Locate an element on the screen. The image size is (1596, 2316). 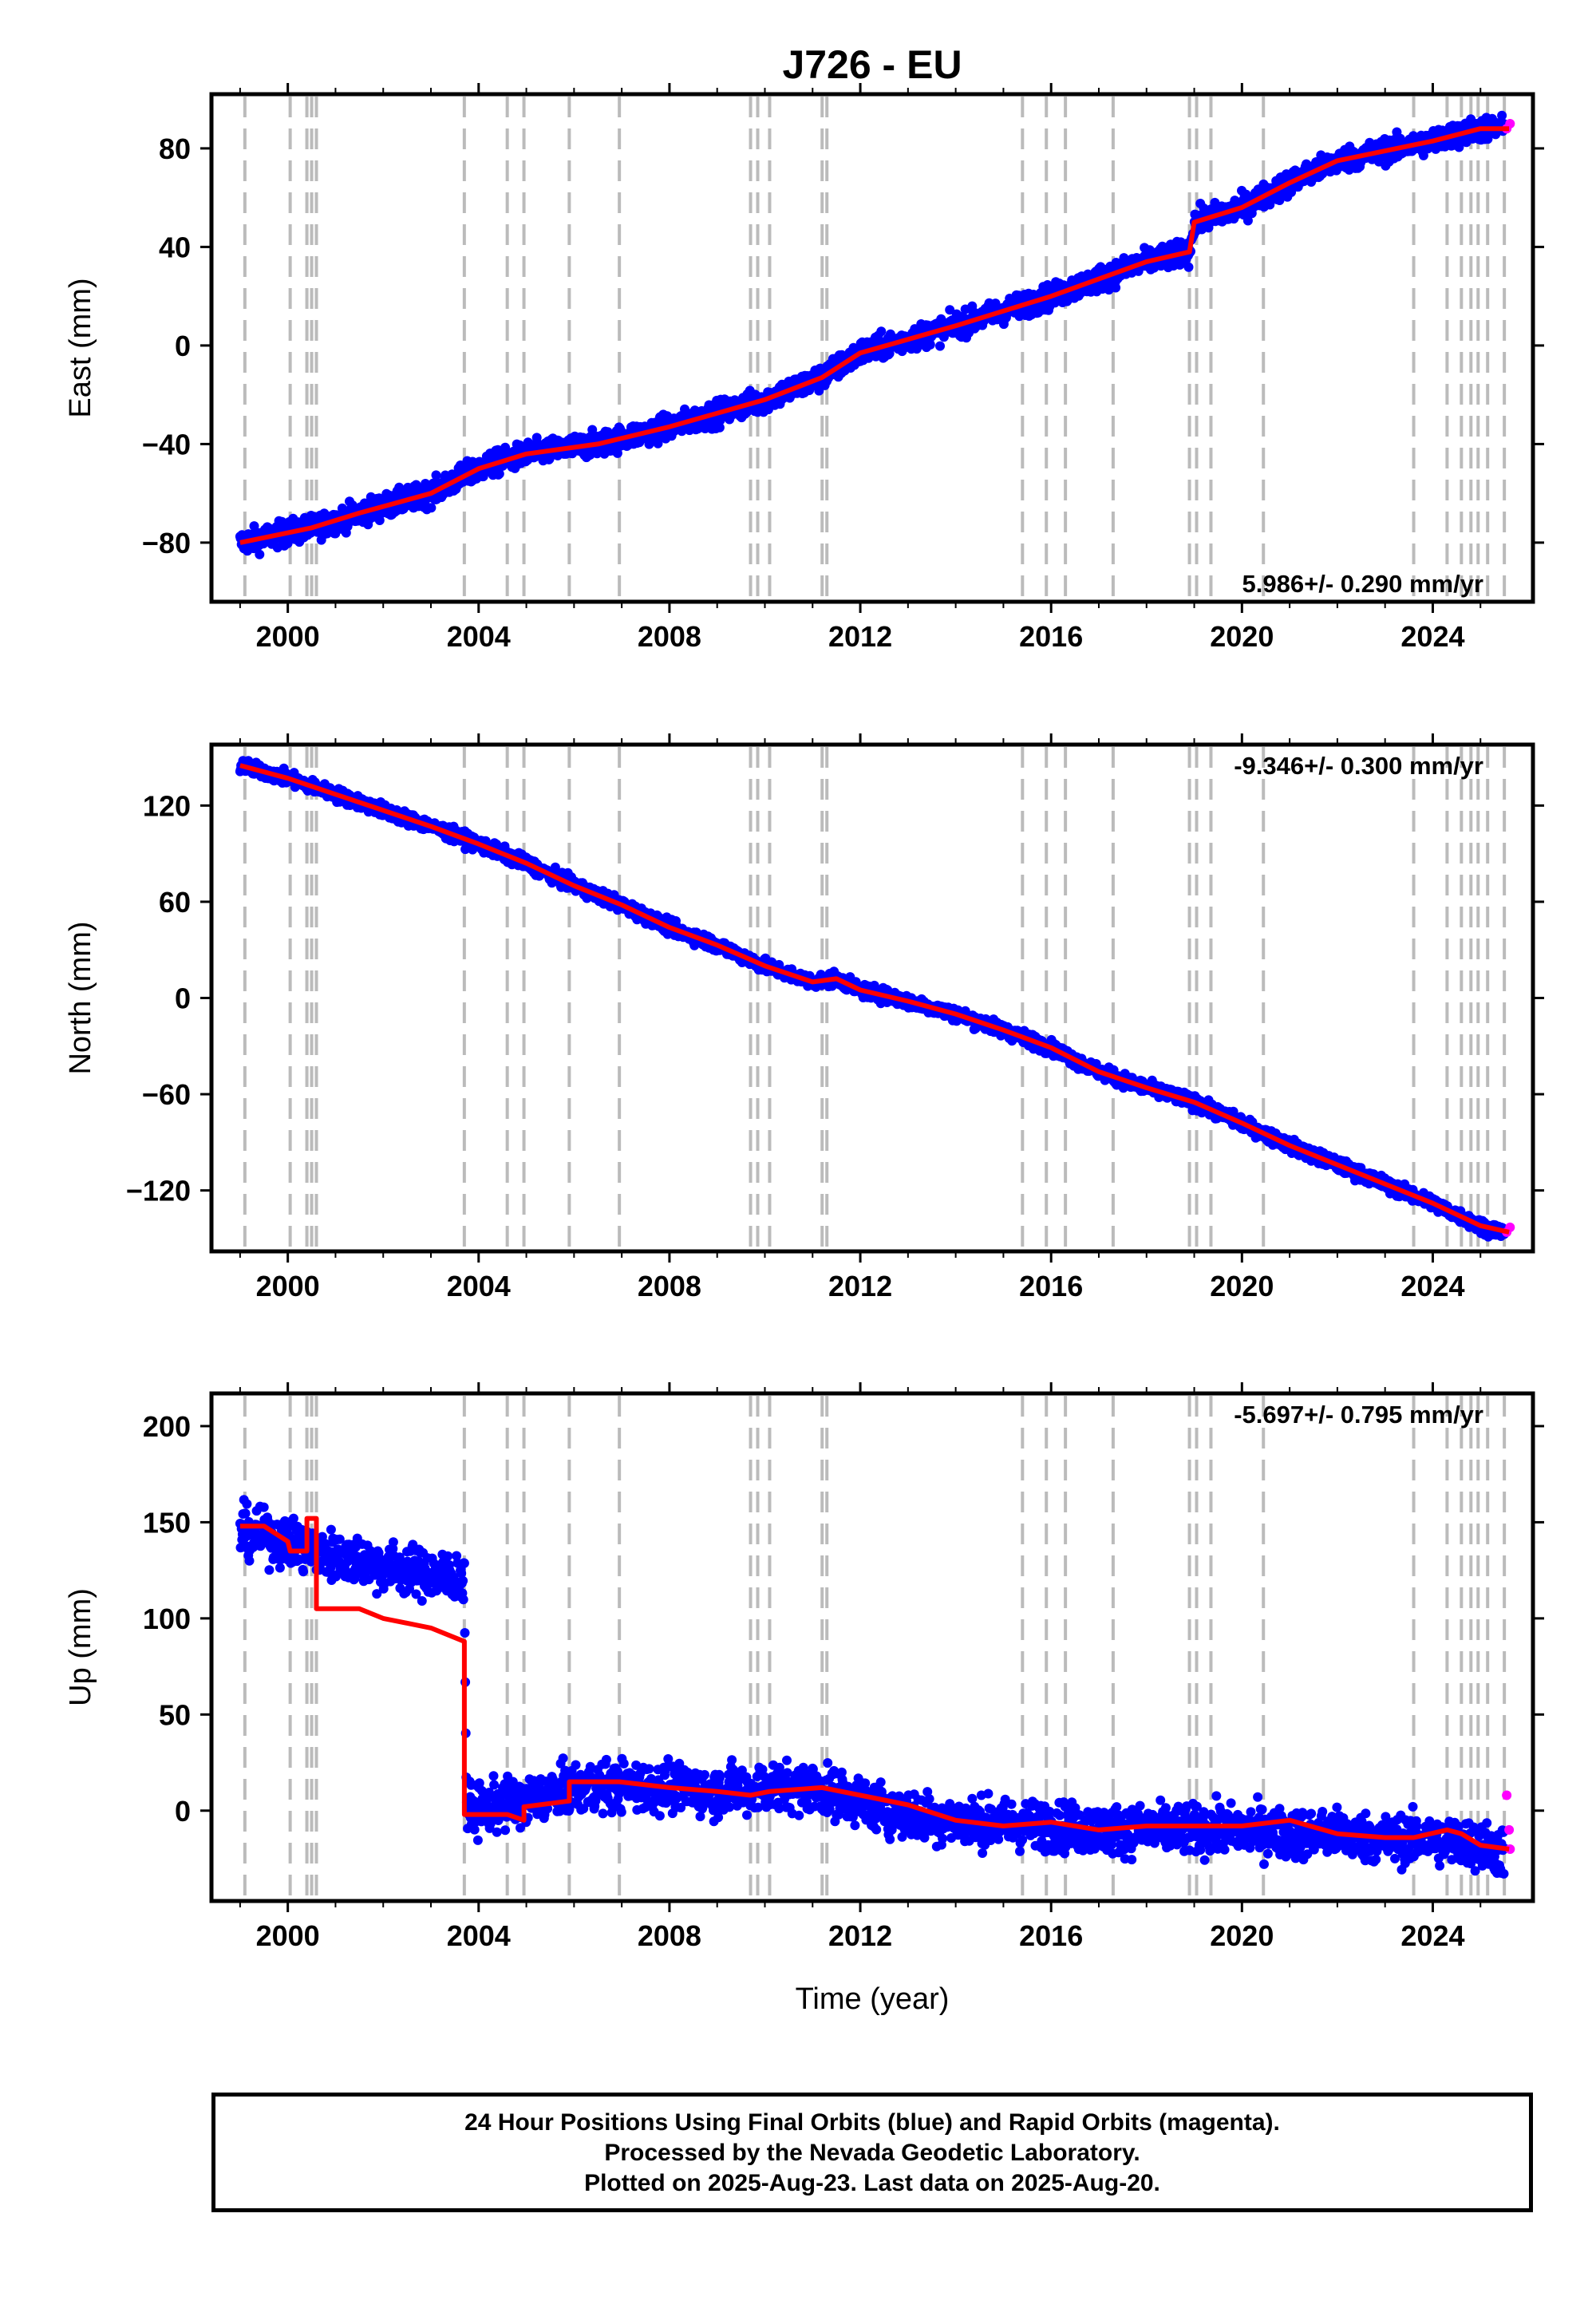
model-line is located at coordinates (874, 335).